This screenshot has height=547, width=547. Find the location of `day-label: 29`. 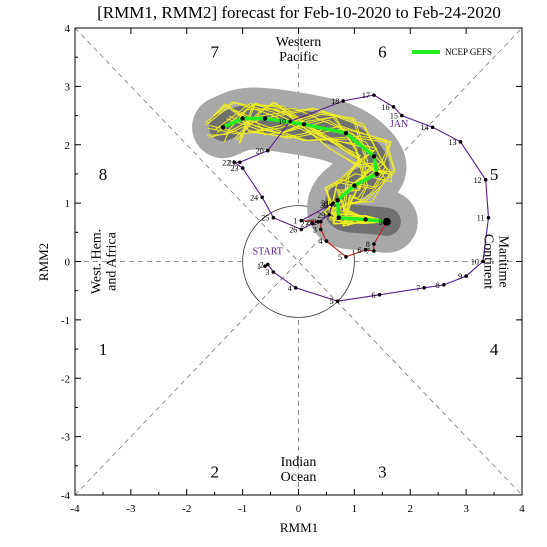

day-label: 29 is located at coordinates (321, 215).